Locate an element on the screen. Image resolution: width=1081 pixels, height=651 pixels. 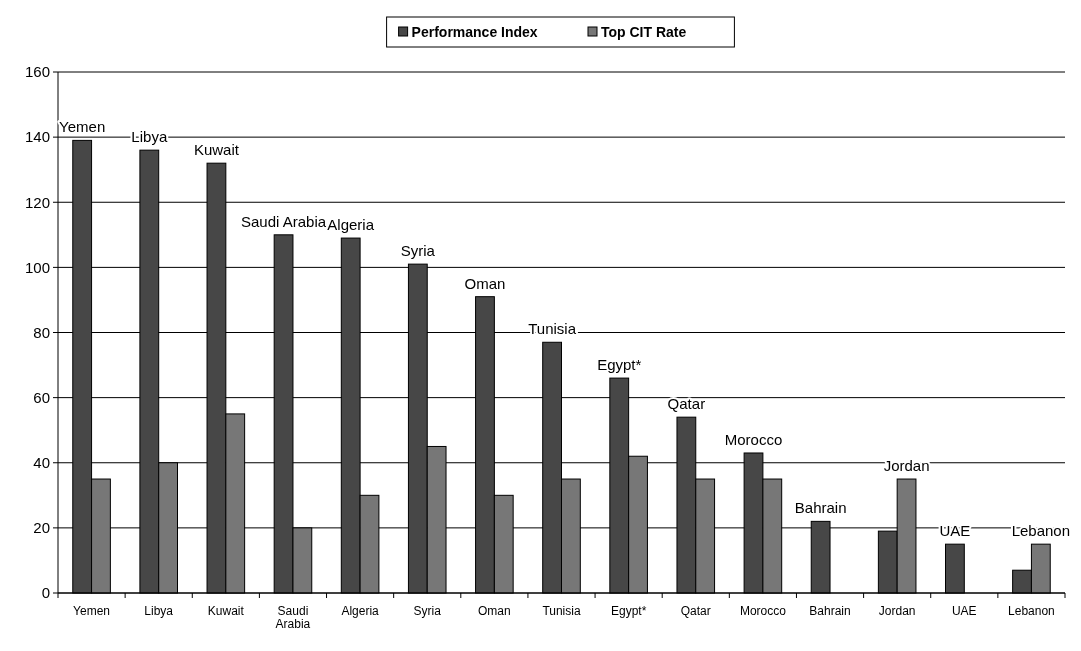
y-tick-label: 160 is located at coordinates (37, 72).